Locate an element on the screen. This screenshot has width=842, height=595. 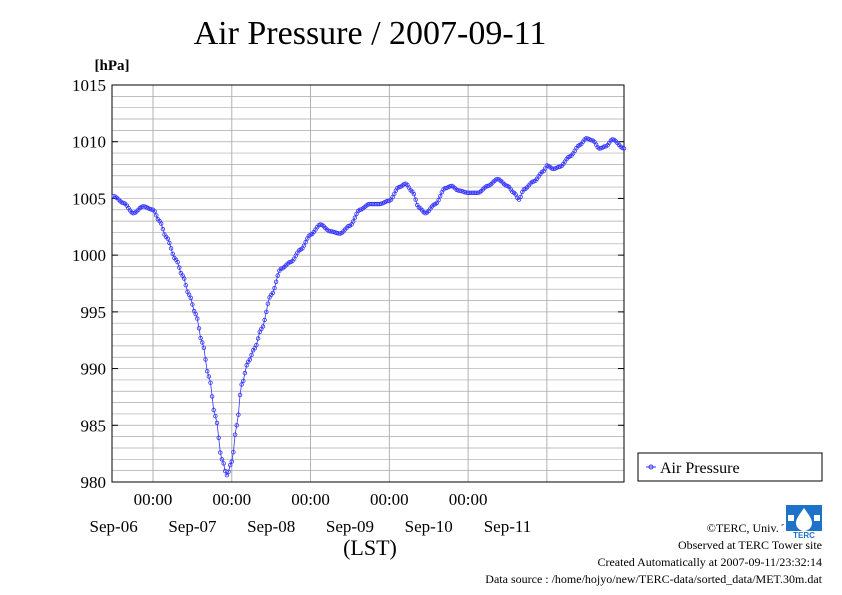
logo-text: TERC is located at coordinates (804, 535).